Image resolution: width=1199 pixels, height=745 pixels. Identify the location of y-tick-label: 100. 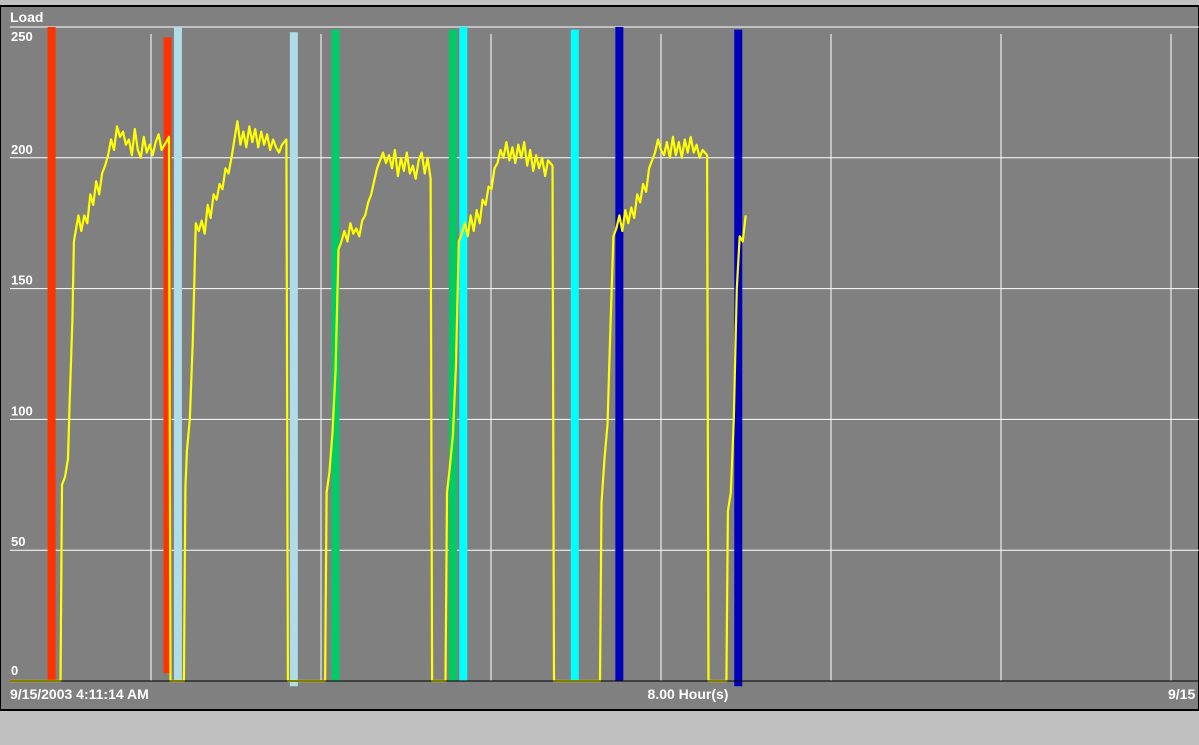
(22, 410).